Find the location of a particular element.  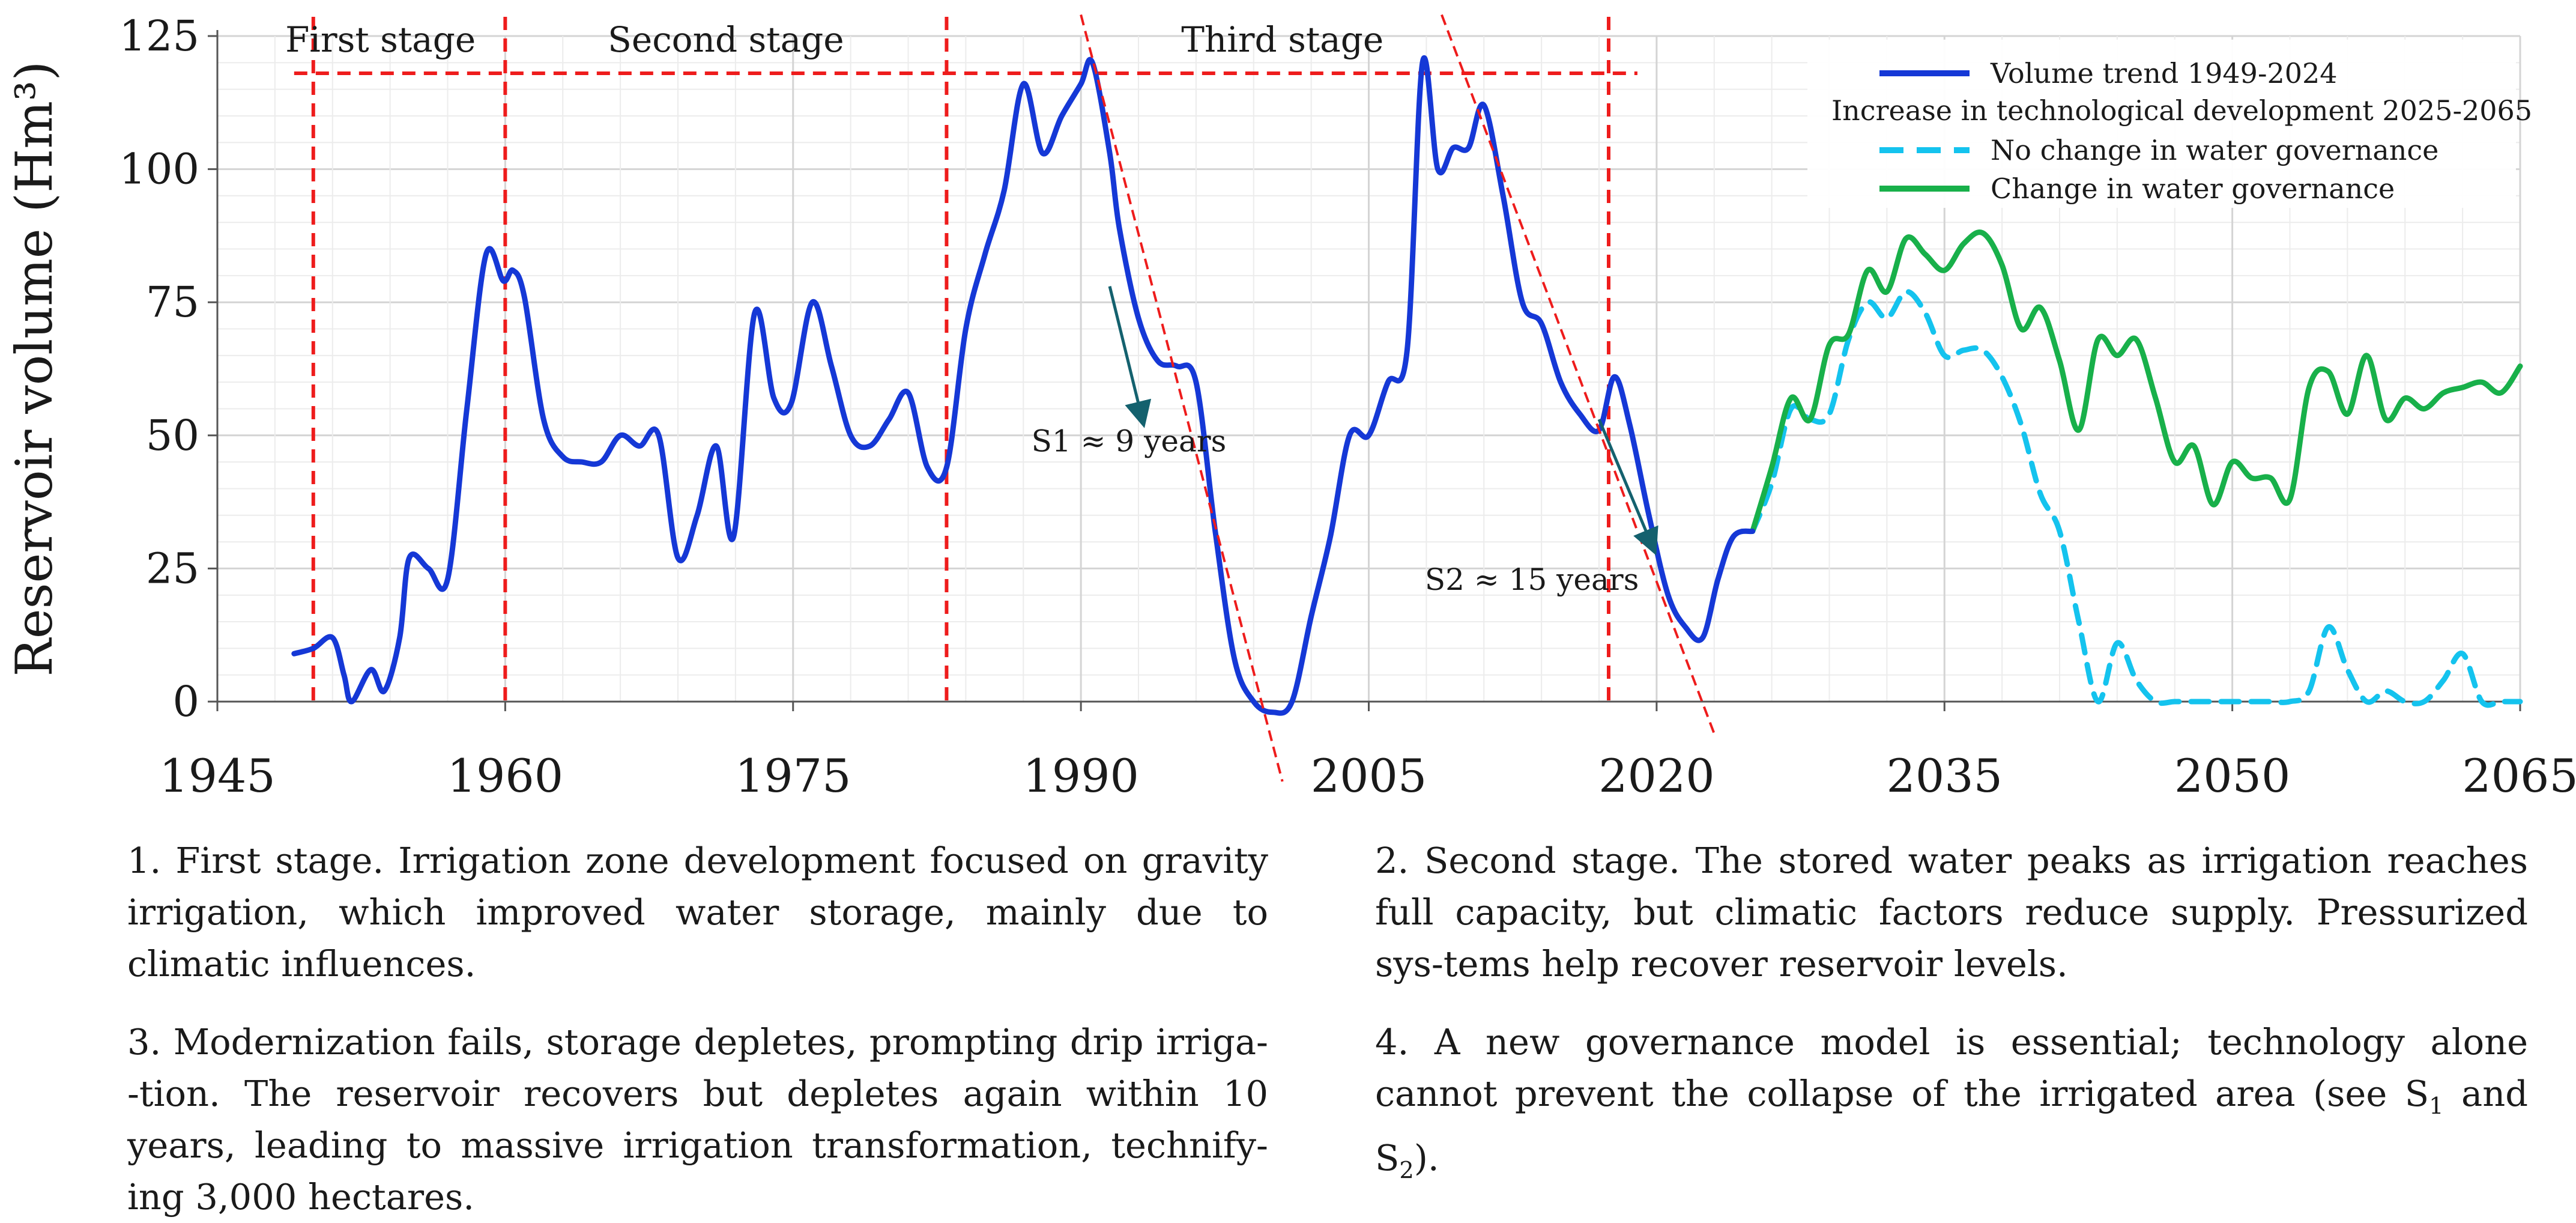

note-governance-end: ). is located at coordinates (1426, 1158).